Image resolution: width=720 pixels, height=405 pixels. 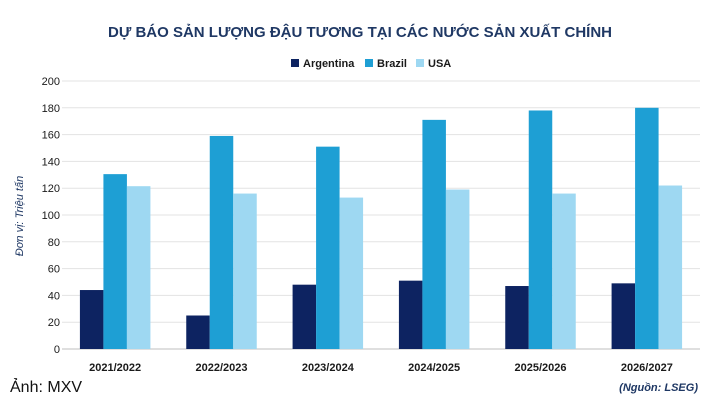 I want to click on y-tick-label: 40, so click(x=54, y=296).